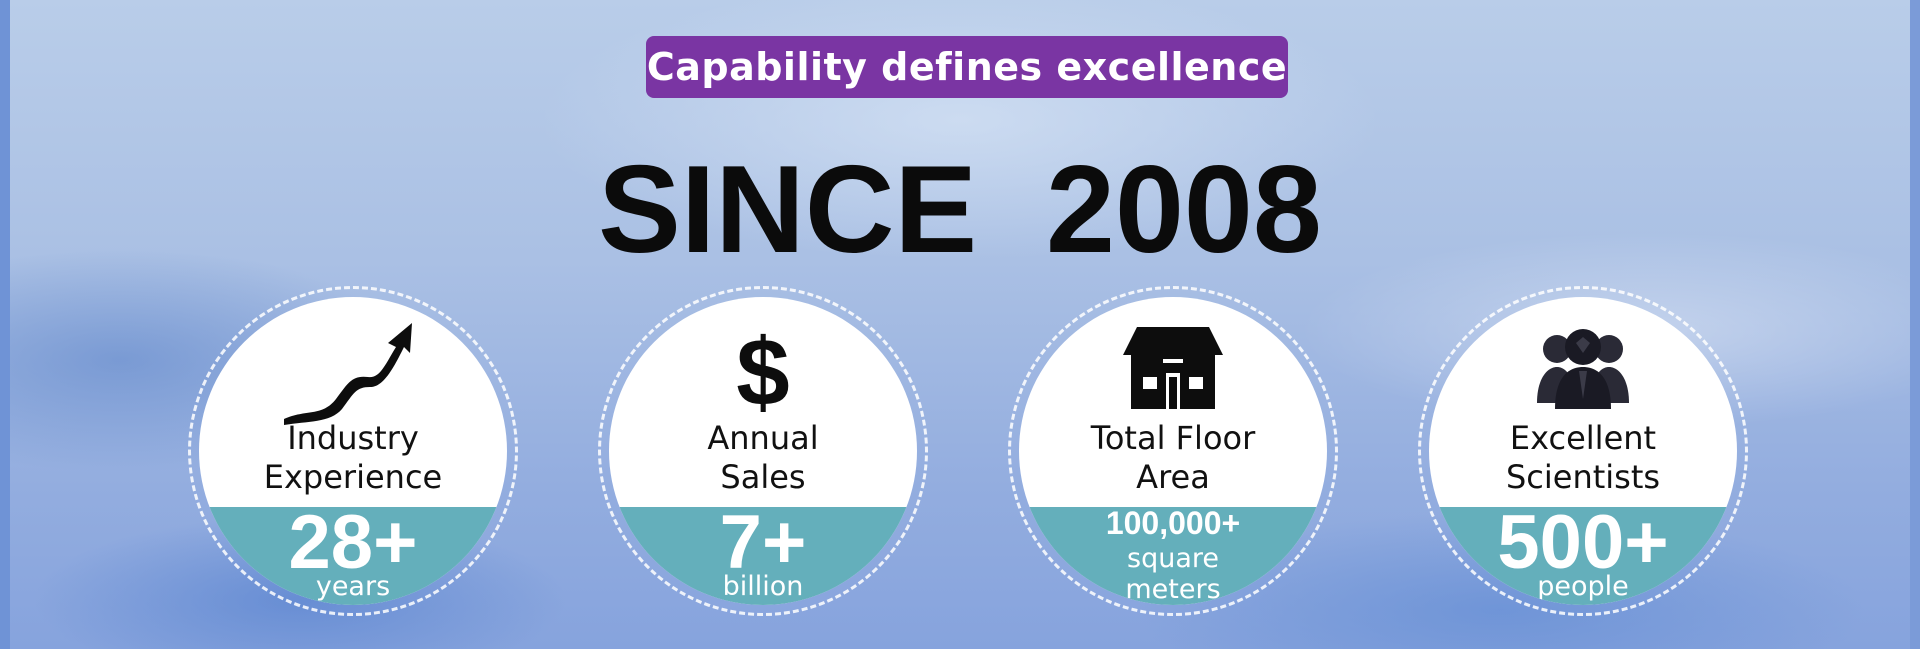  Describe the element at coordinates (1173, 477) in the screenshot. I see `stat-label-line2: Area` at that location.